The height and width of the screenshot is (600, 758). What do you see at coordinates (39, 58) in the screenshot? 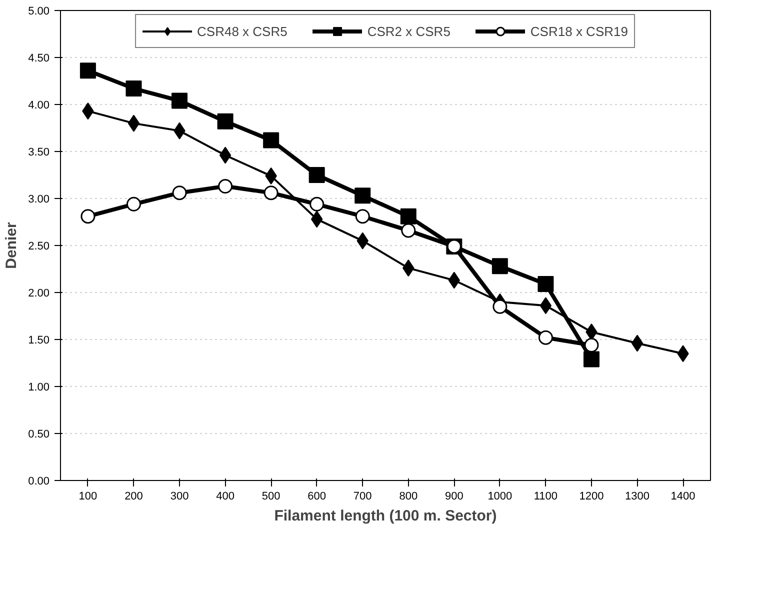
I see `y-tick-label: 4.50` at bounding box center [39, 58].